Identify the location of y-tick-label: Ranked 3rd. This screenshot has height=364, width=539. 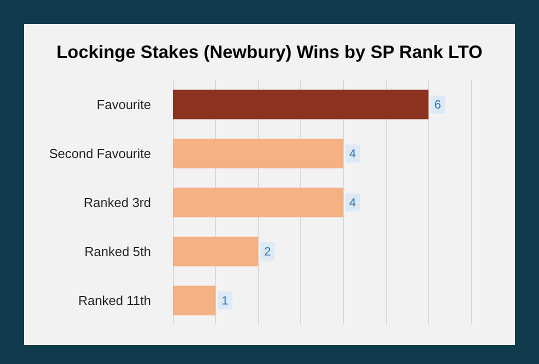
(117, 202).